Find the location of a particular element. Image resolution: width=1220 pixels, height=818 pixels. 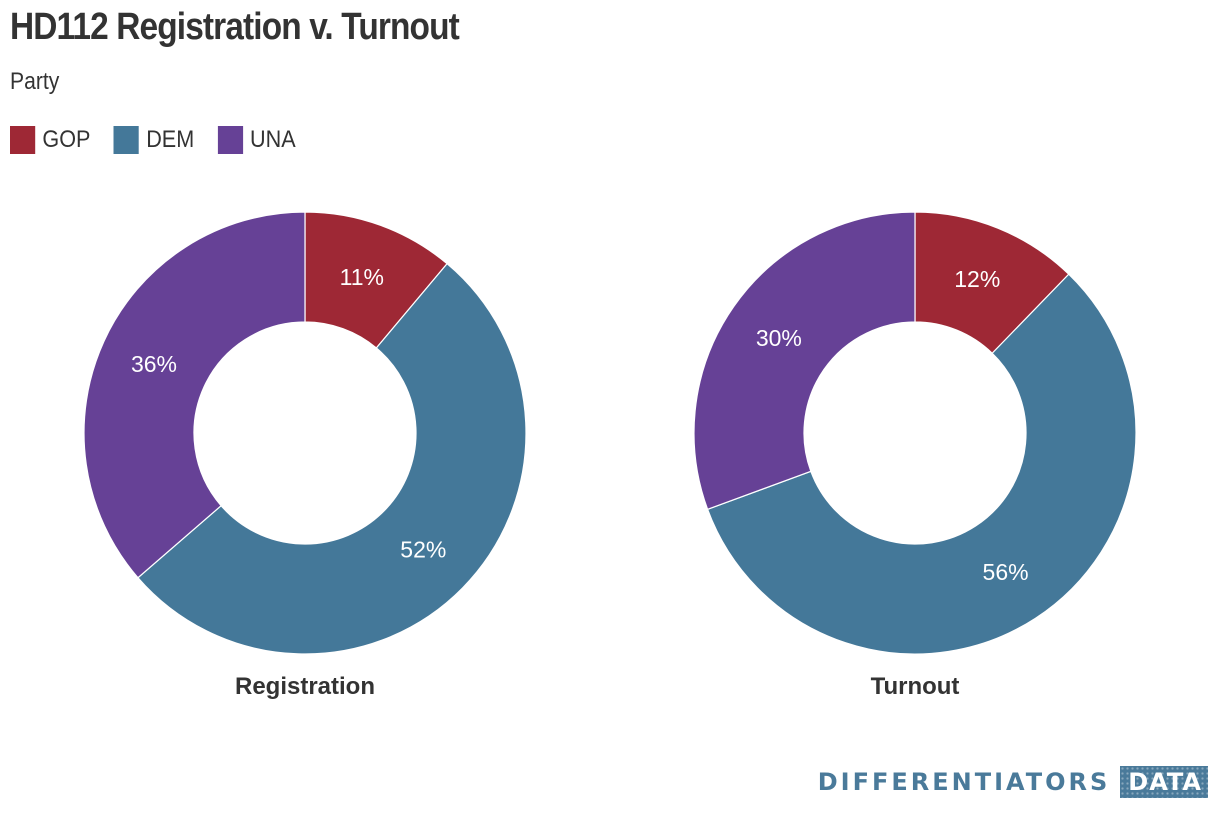

legend-label-gop: GOP is located at coordinates (66, 139).